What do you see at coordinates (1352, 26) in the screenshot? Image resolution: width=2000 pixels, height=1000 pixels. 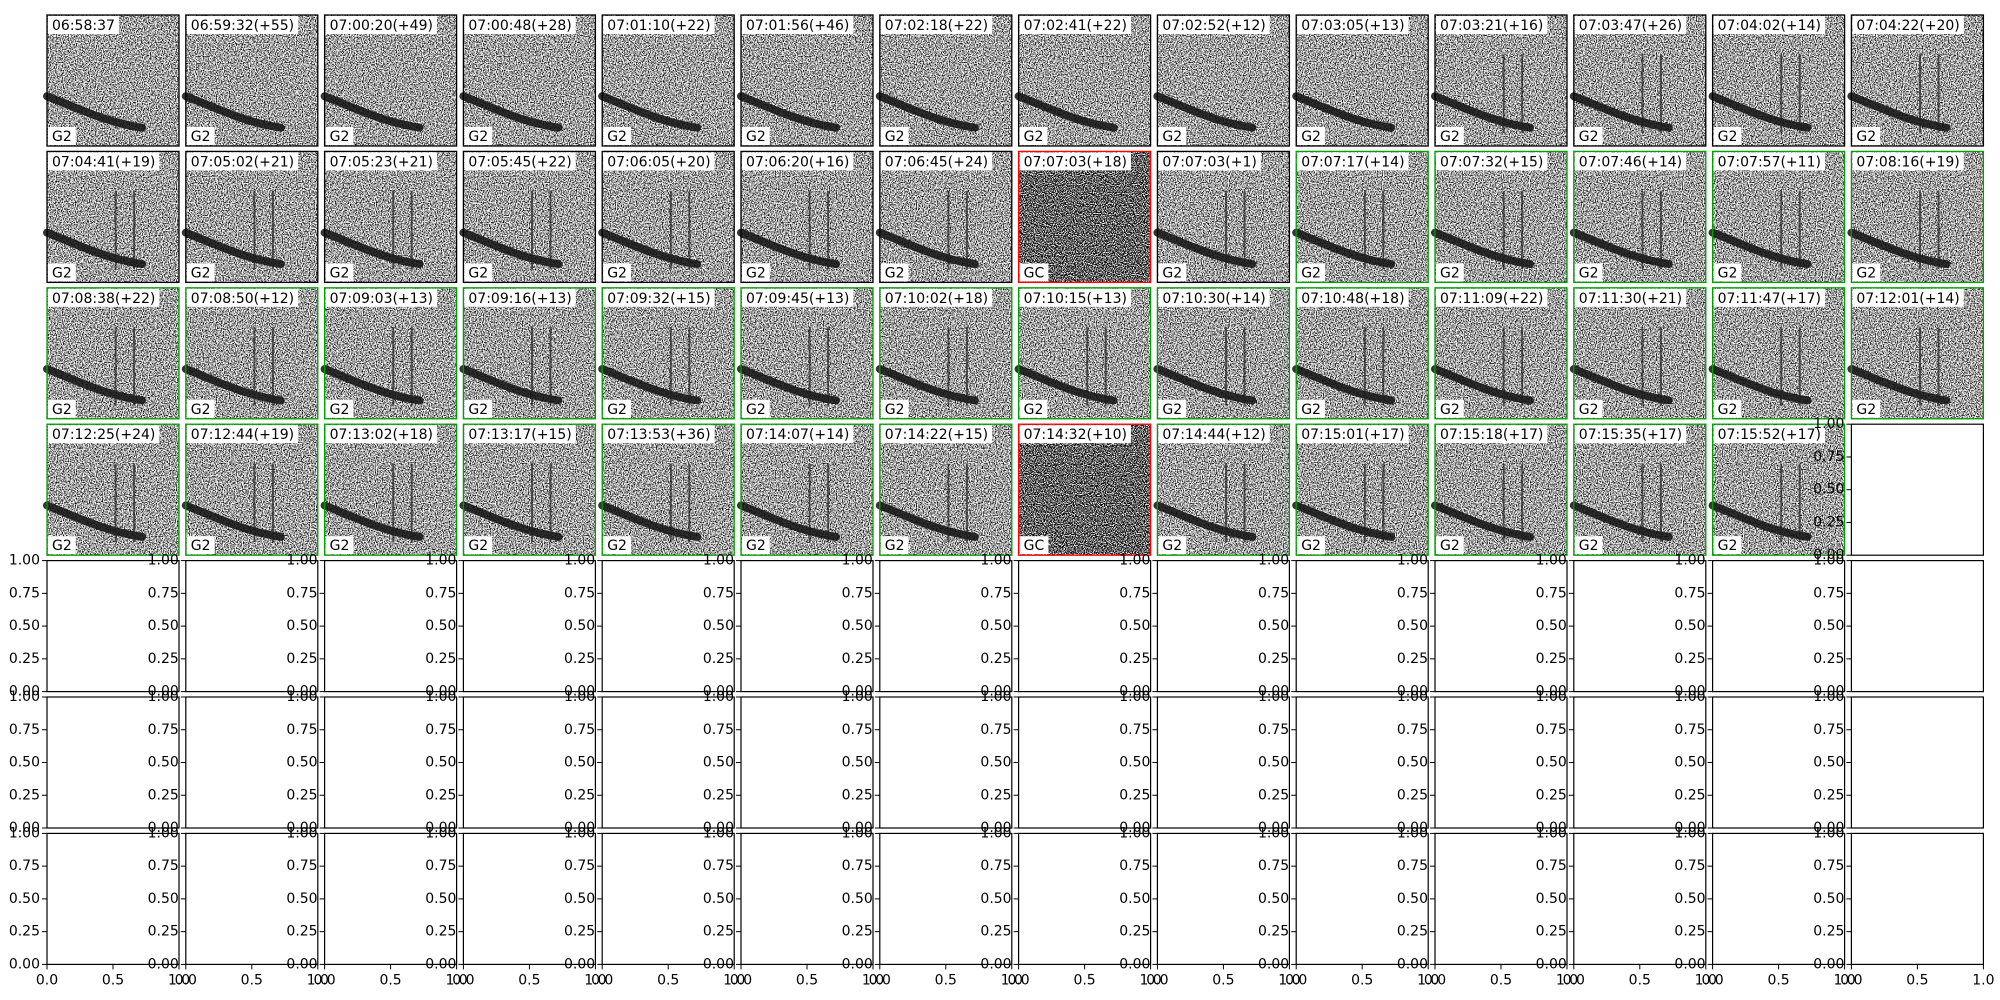 I see `timestamp: 07:03:05(+13)` at bounding box center [1352, 26].